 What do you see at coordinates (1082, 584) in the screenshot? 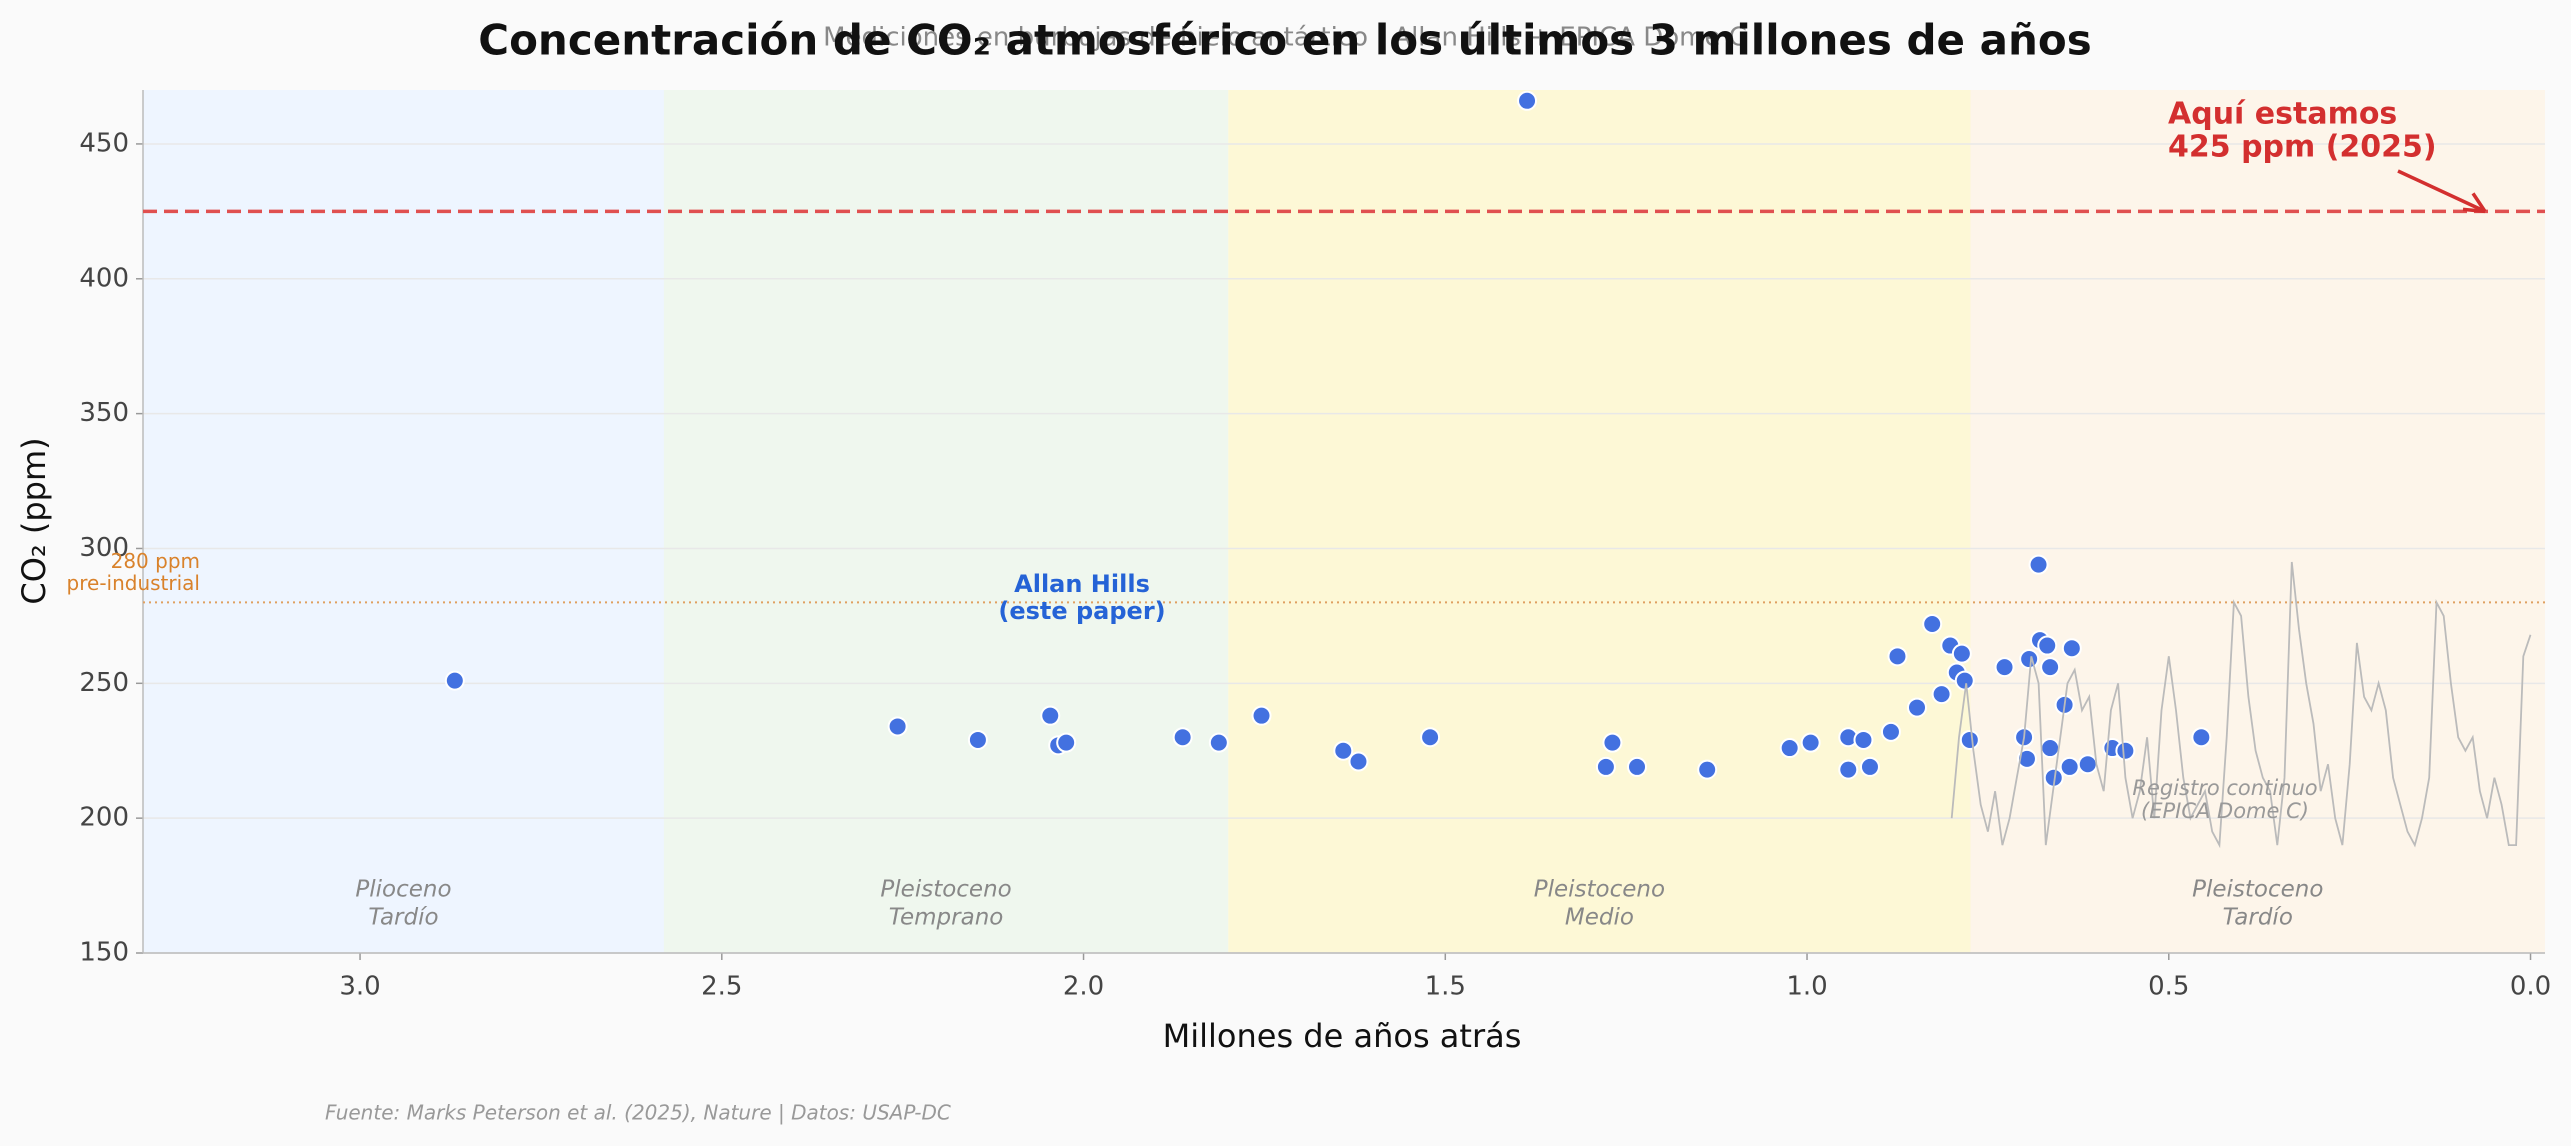
I see `series-label: Allan Hills` at bounding box center [1082, 584].